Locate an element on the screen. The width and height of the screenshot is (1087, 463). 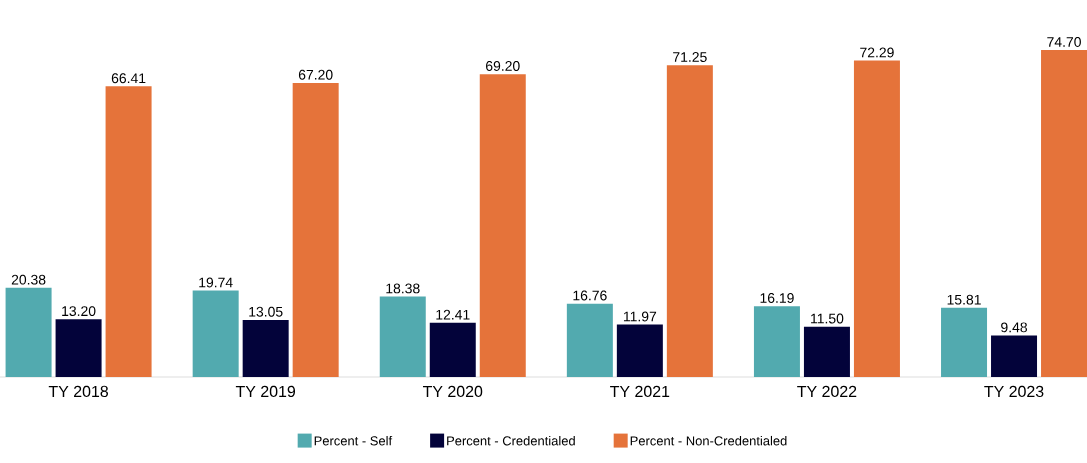
data-label: 19.74 is located at coordinates (216, 282).